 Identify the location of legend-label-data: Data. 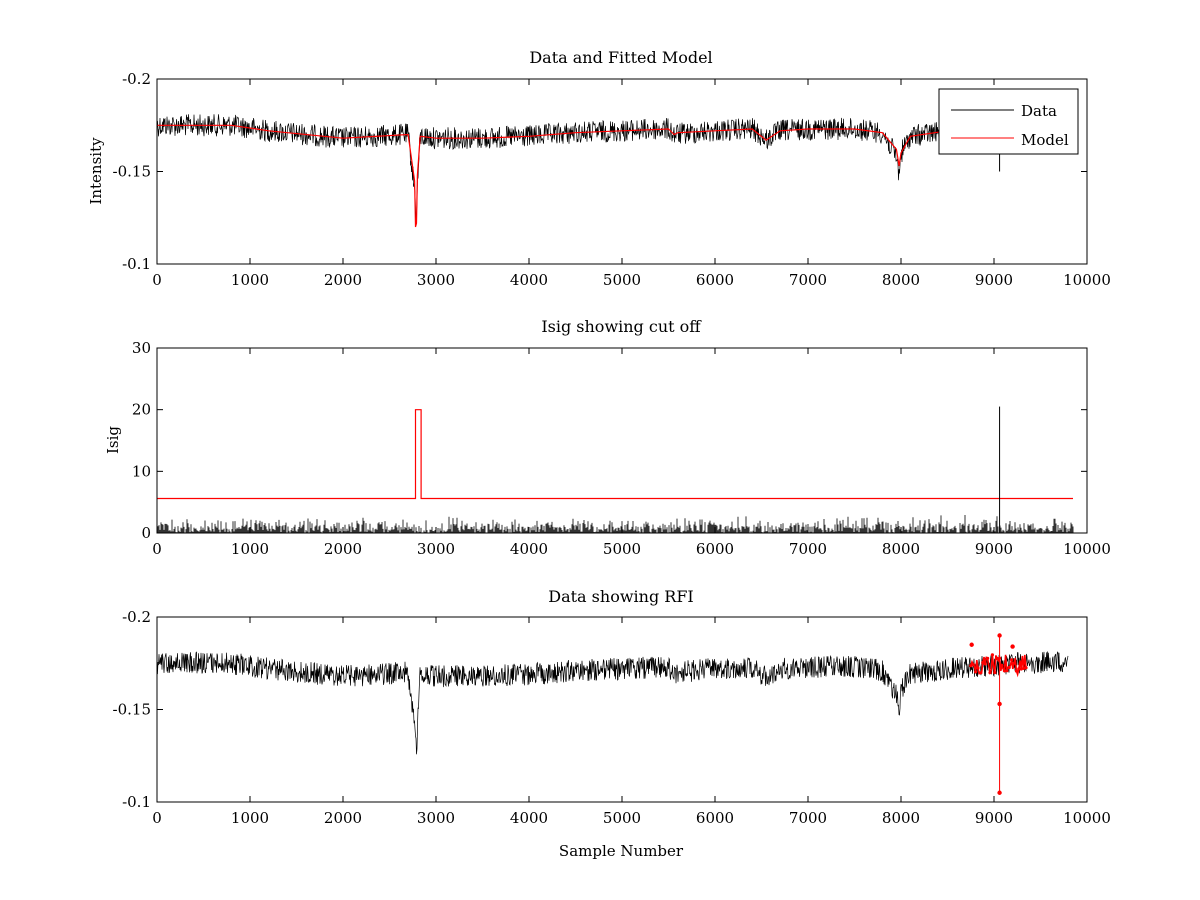
(1039, 111).